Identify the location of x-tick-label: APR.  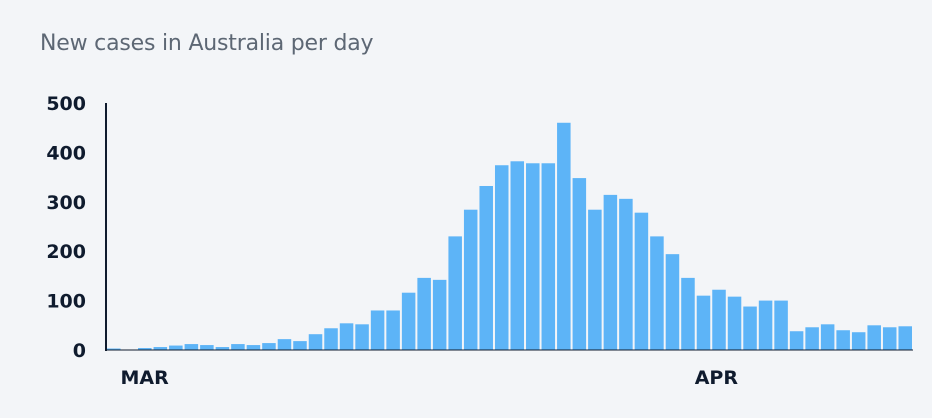
(717, 378).